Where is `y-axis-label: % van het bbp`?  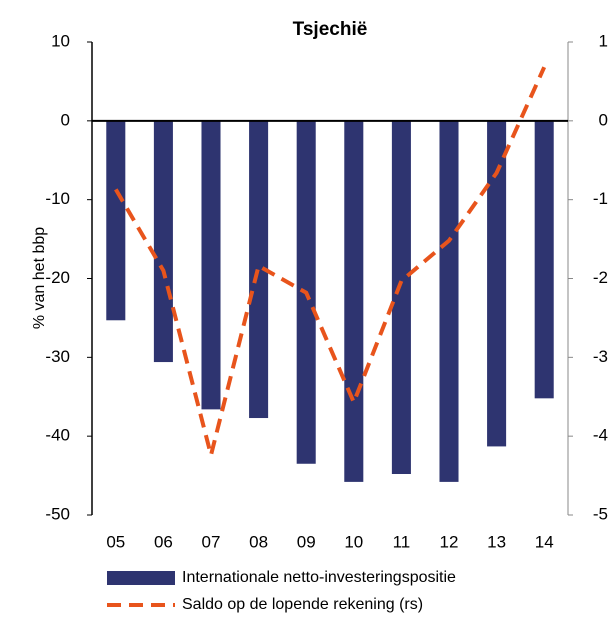
y-axis-label: % van het bbp is located at coordinates (39, 278).